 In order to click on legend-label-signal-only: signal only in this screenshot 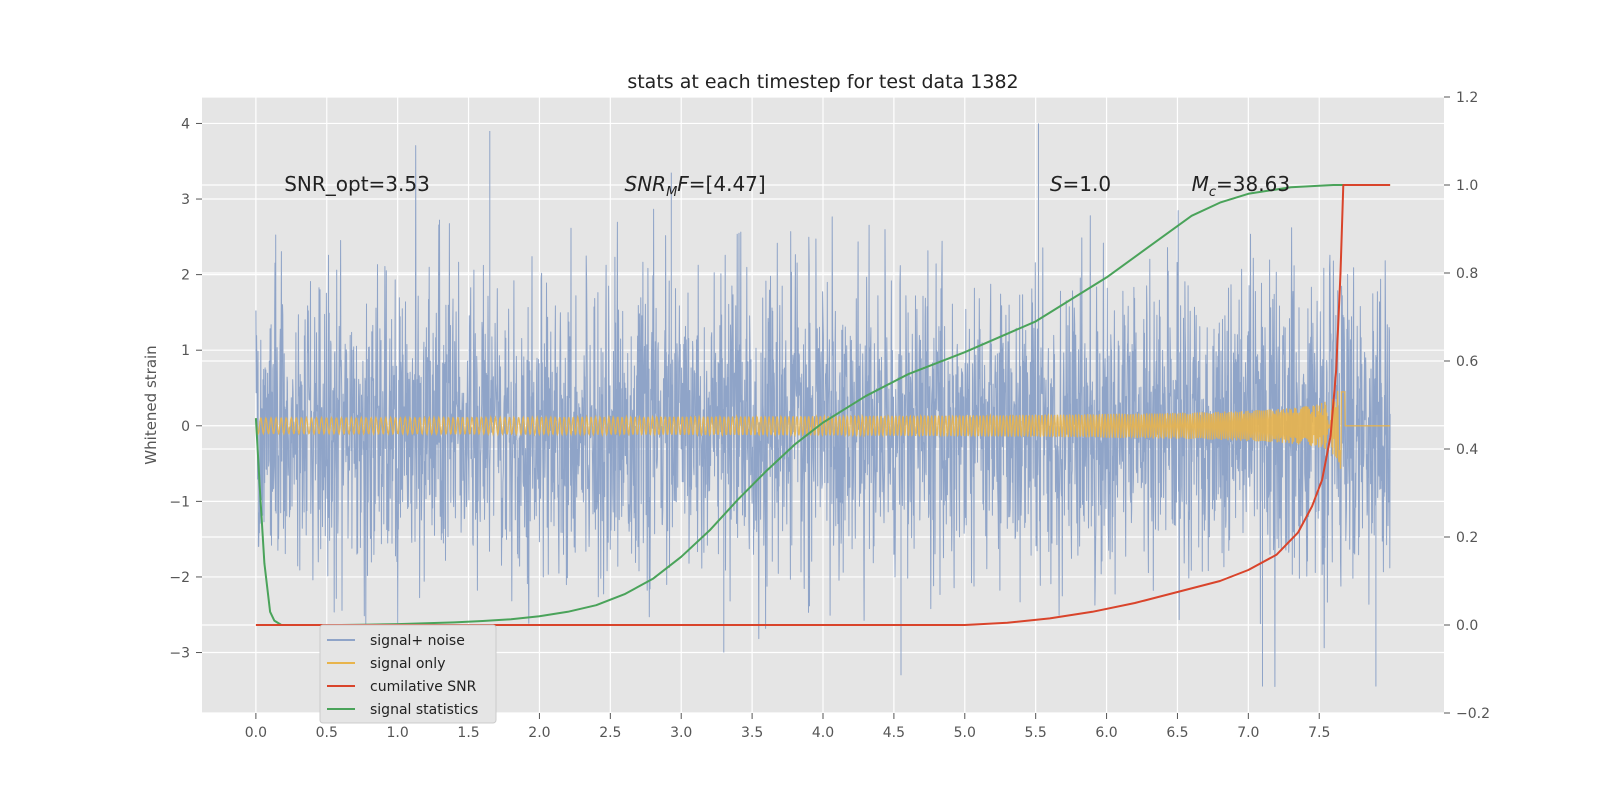, I will do `click(407, 664)`.